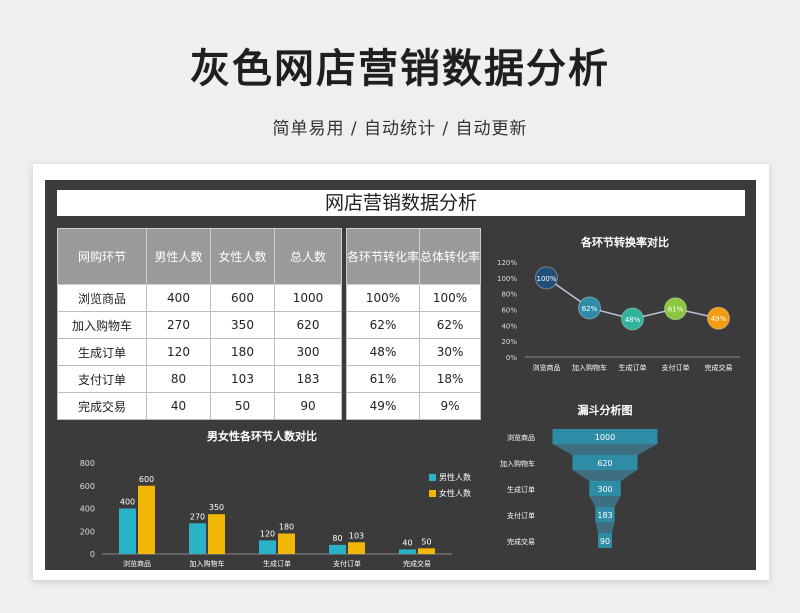  Describe the element at coordinates (450, 406) in the screenshot. I see `table-cell: 9%` at that location.